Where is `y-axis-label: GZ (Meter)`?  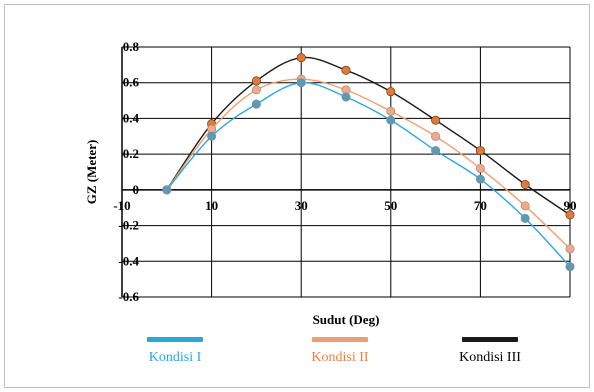
y-axis-label: GZ (Meter) is located at coordinates (91, 172).